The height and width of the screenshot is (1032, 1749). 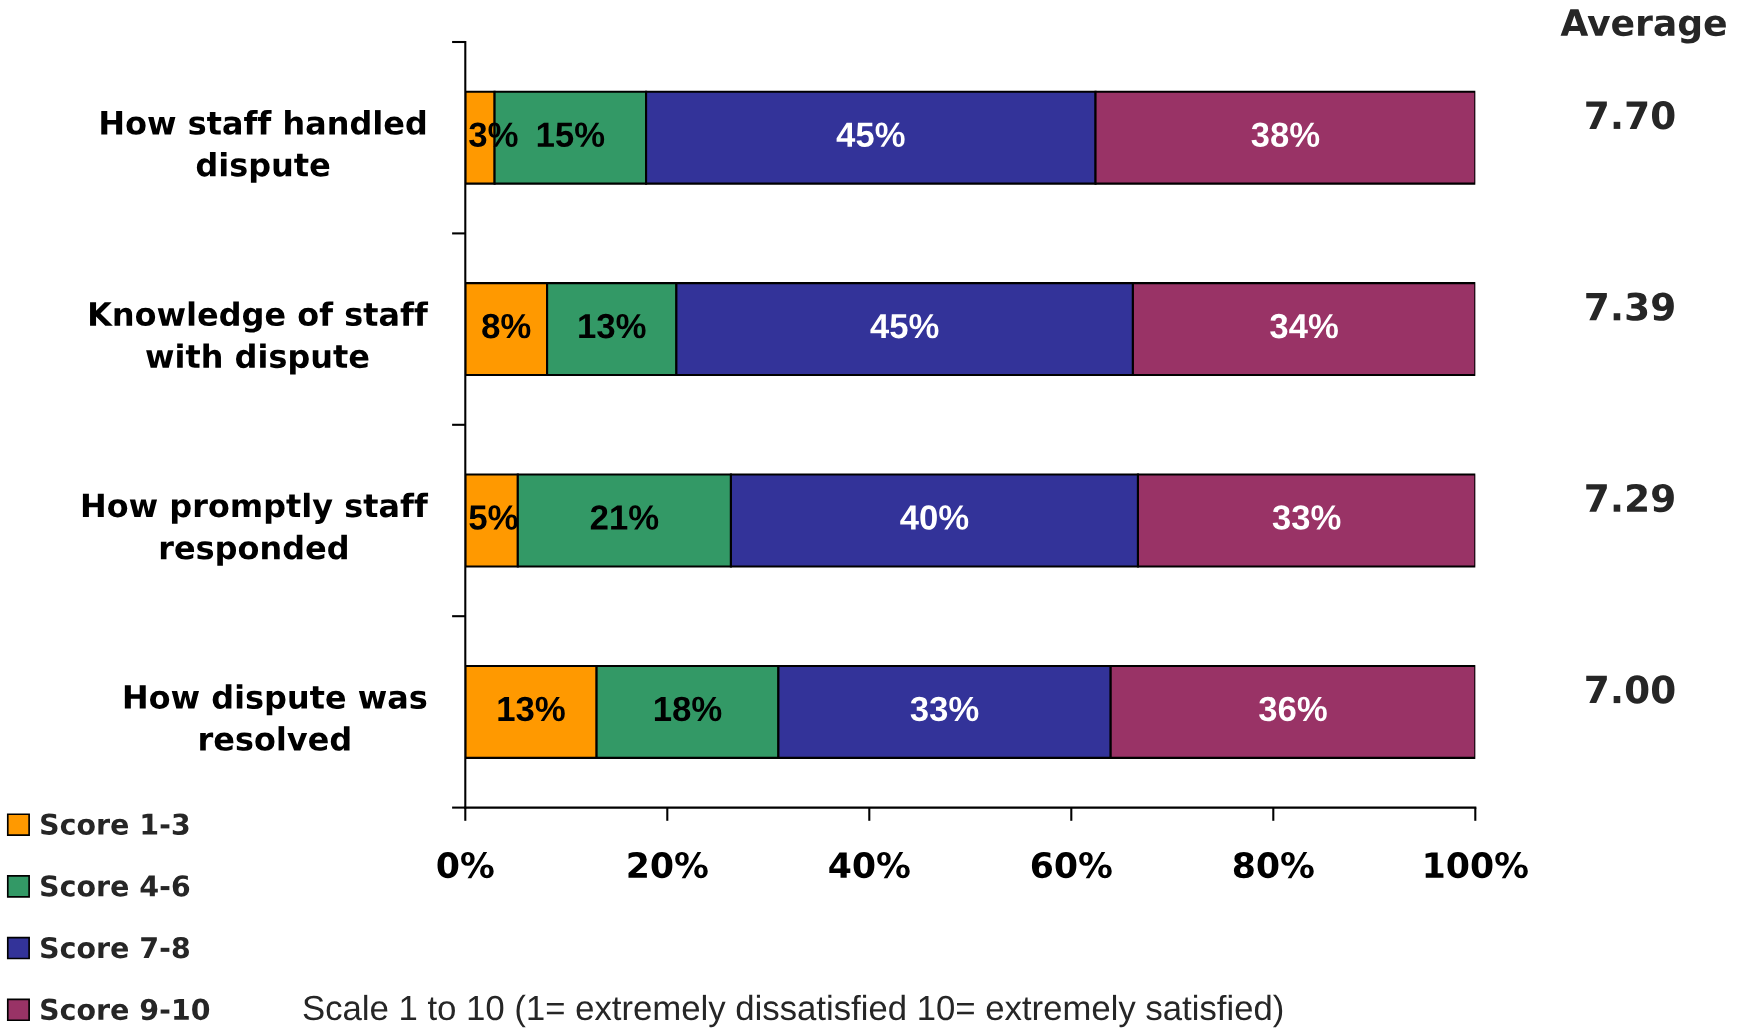 What do you see at coordinates (465, 865) in the screenshot?
I see `x-tick-label: 0%` at bounding box center [465, 865].